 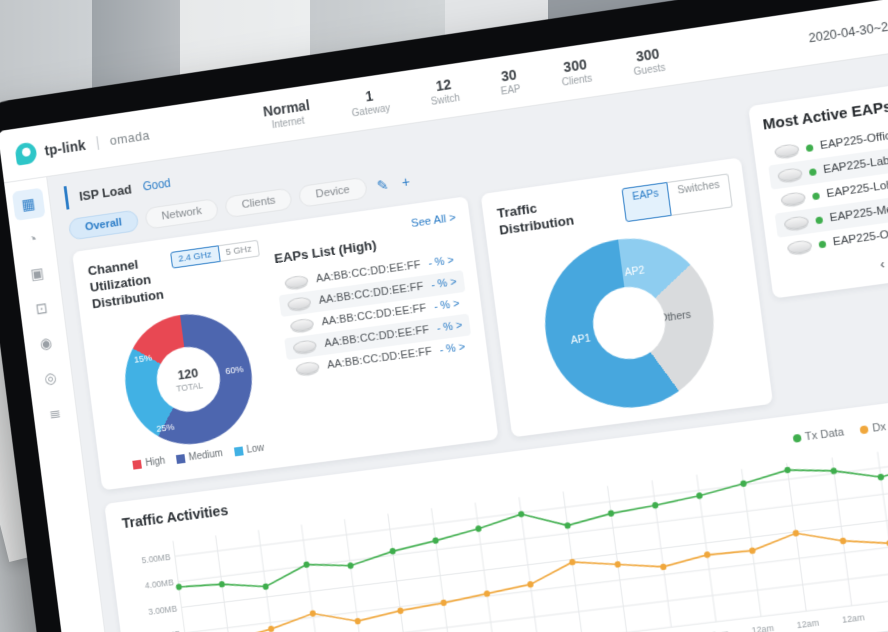 I want to click on slice-label-high: 15%, so click(x=143, y=359).